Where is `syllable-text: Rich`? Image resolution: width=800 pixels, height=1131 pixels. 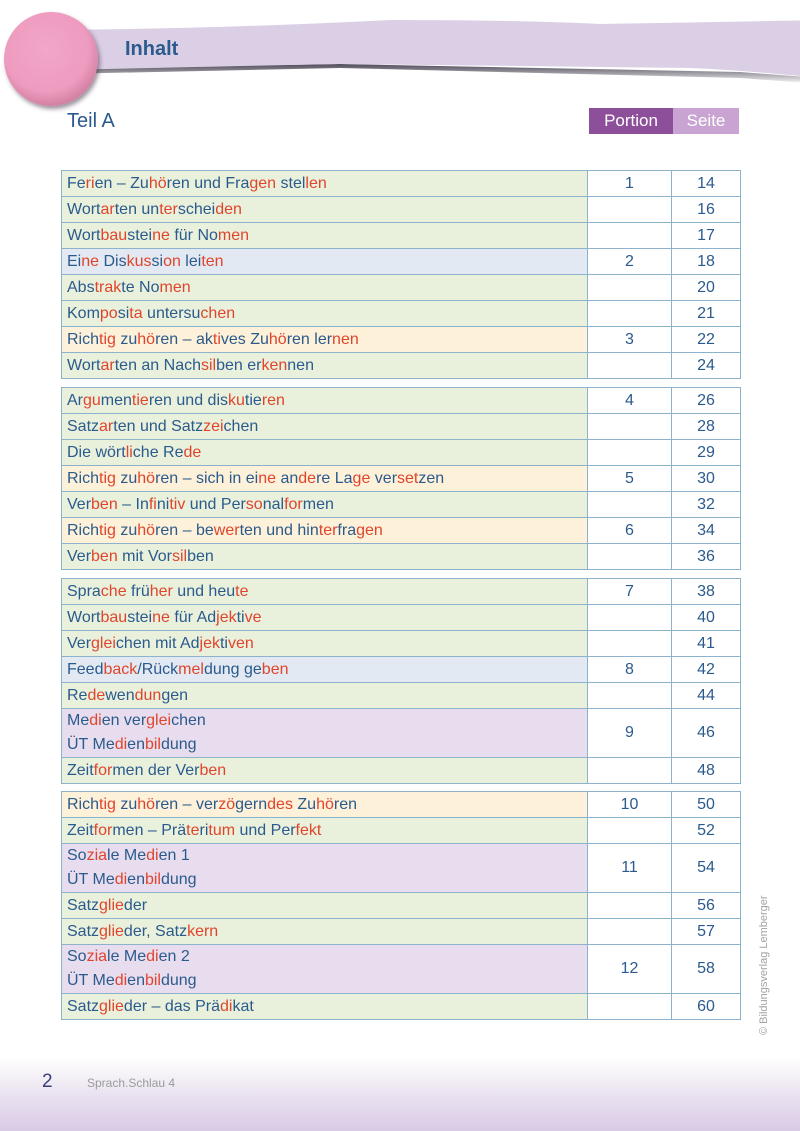 syllable-text: Rich is located at coordinates (83, 339).